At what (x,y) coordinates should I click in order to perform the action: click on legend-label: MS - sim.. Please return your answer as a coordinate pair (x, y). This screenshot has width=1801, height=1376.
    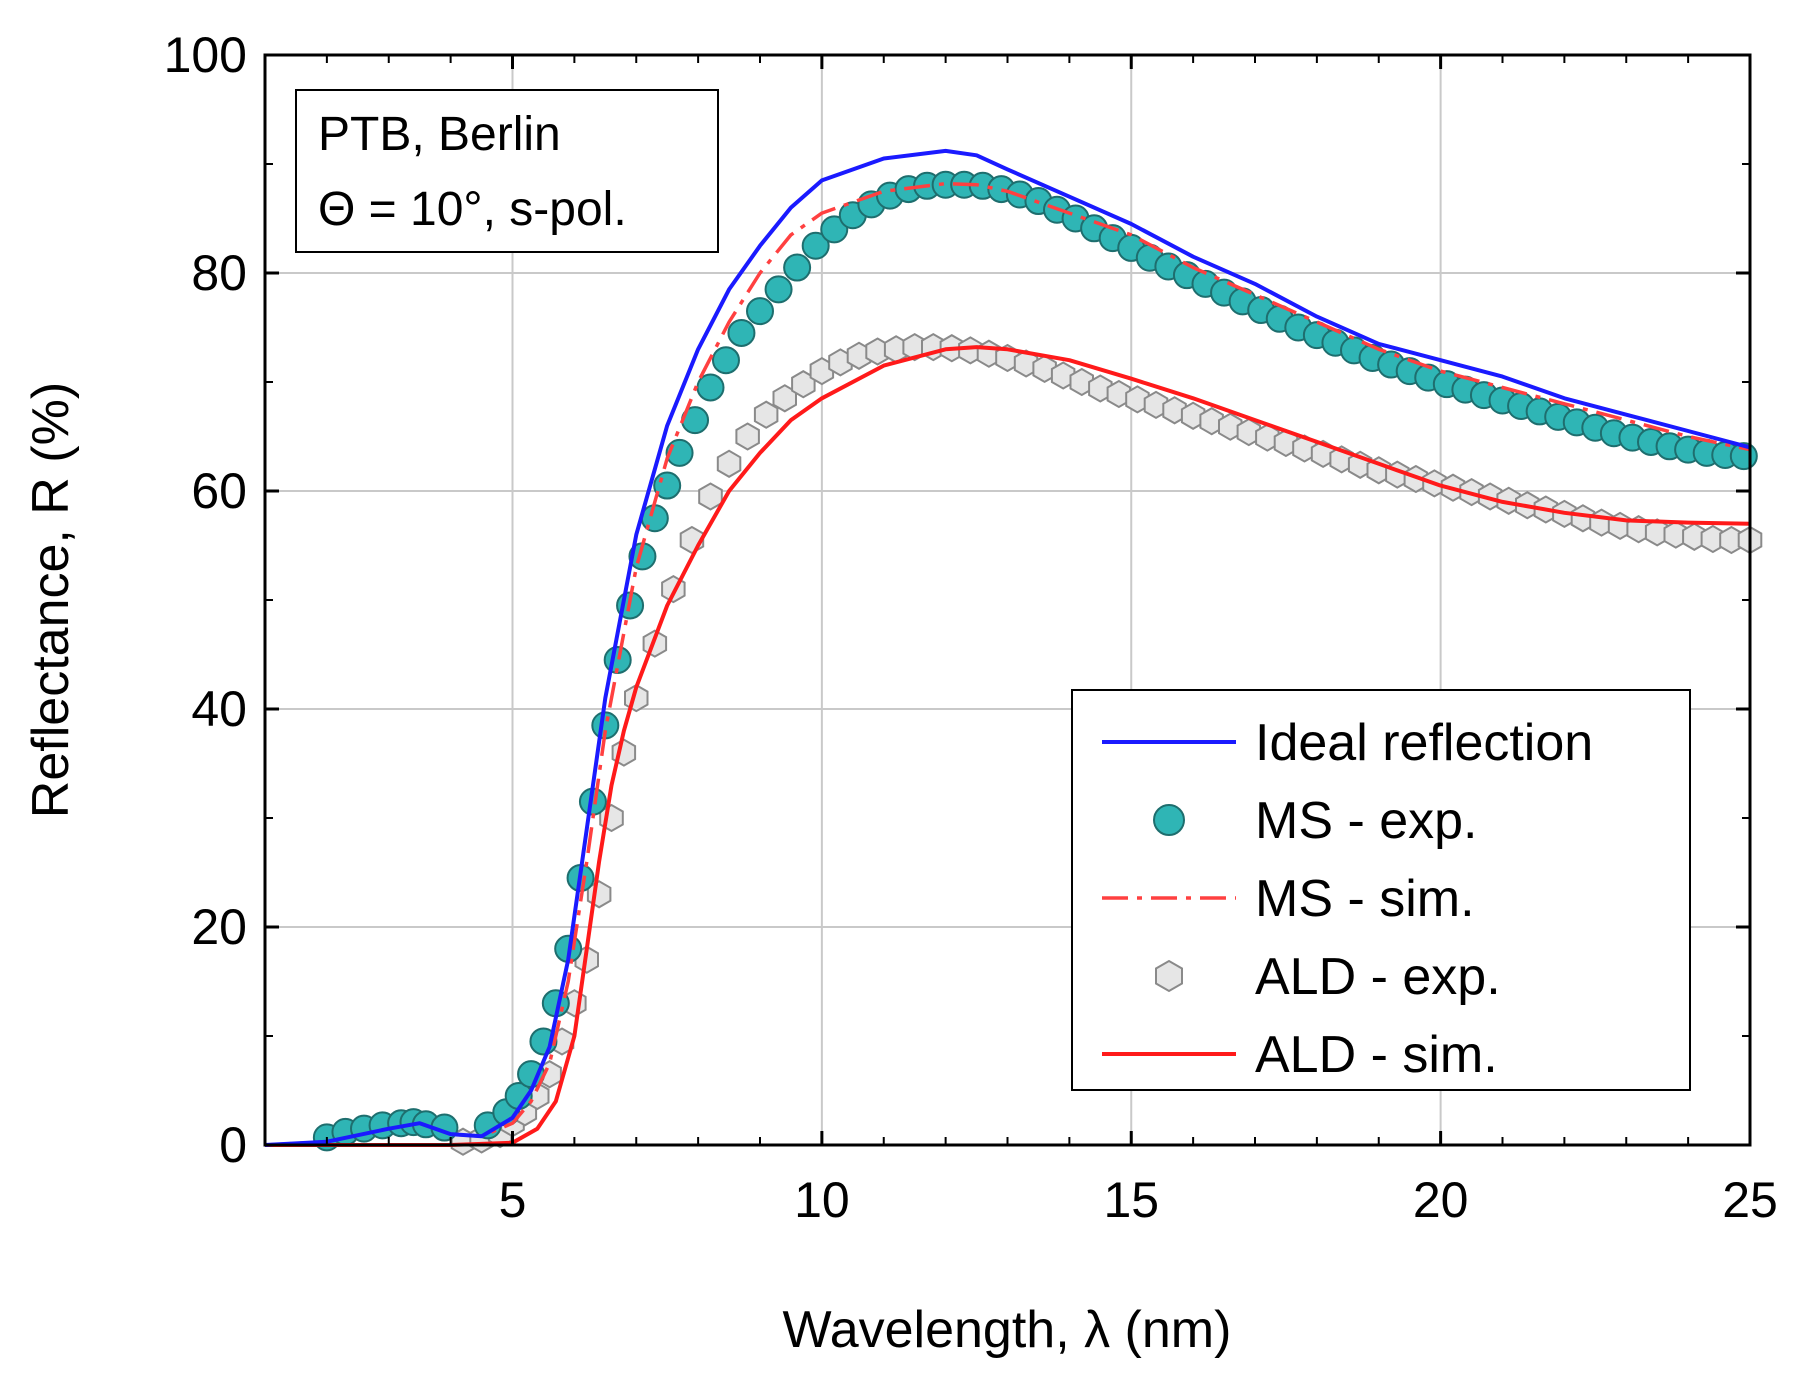
    Looking at the image, I should click on (1365, 899).